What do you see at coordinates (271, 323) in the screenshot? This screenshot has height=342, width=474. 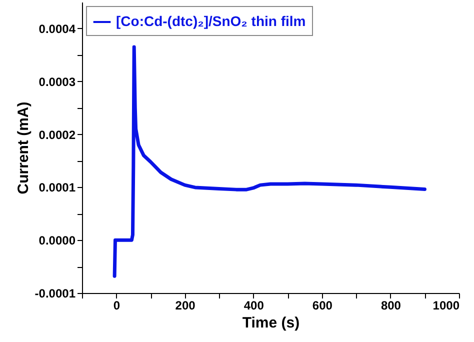 I see `x-axis-title: Time (s)` at bounding box center [271, 323].